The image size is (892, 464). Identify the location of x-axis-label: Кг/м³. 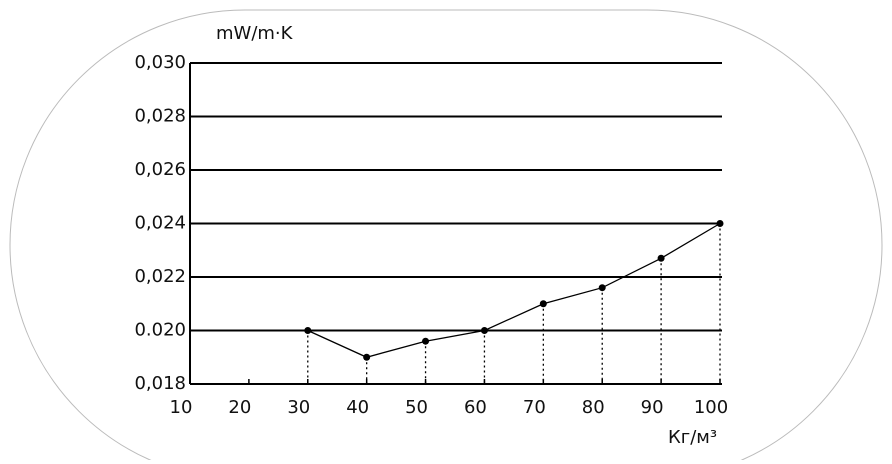
(692, 437).